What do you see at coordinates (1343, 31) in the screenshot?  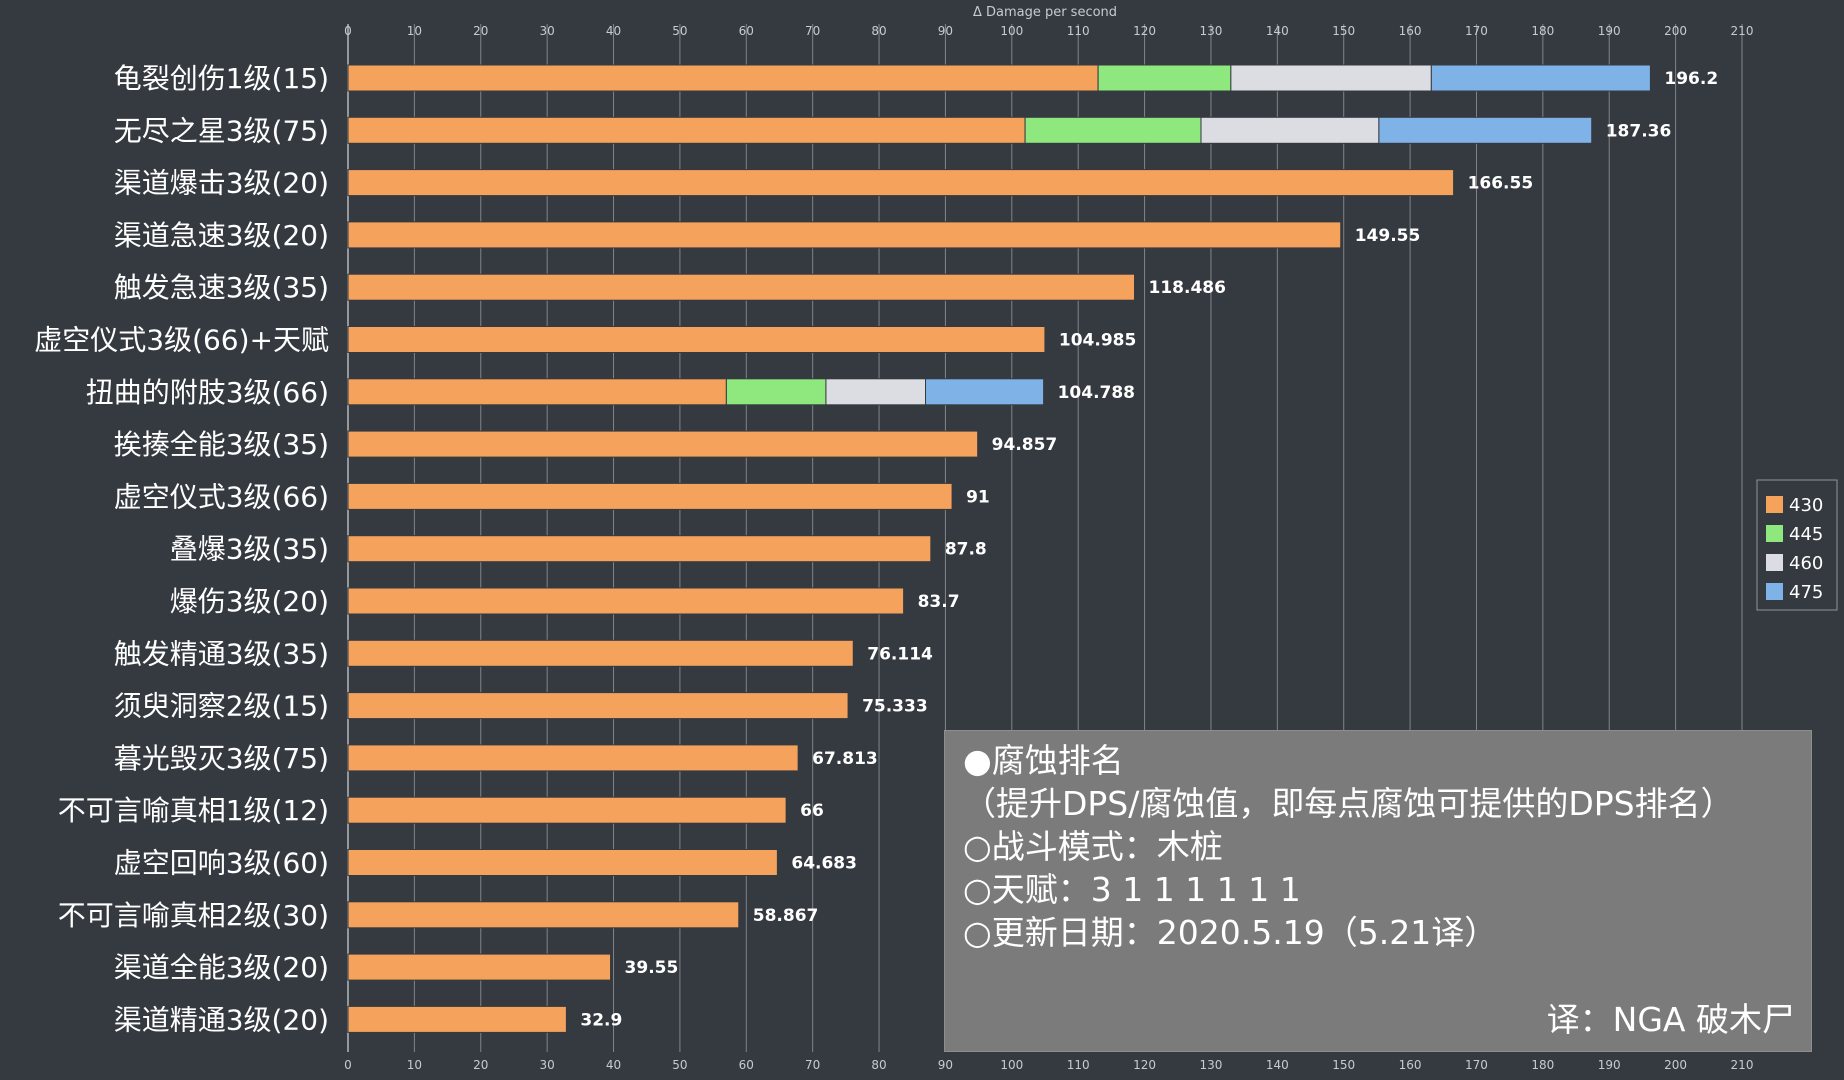 I see `x-tick-label-top: 150` at bounding box center [1343, 31].